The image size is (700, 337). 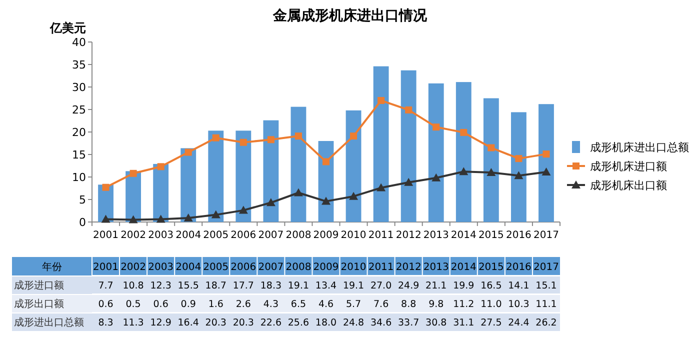 What do you see at coordinates (215, 323) in the screenshot?
I see `data-label: 20.3` at bounding box center [215, 323].